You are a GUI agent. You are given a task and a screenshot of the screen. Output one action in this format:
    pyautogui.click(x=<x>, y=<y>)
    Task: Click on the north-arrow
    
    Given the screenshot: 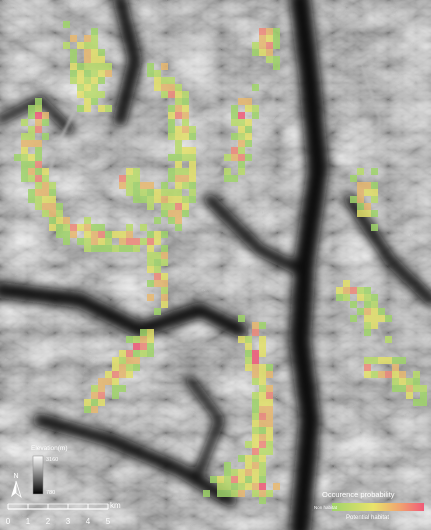 What is the action you would take?
    pyautogui.click(x=13, y=489)
    